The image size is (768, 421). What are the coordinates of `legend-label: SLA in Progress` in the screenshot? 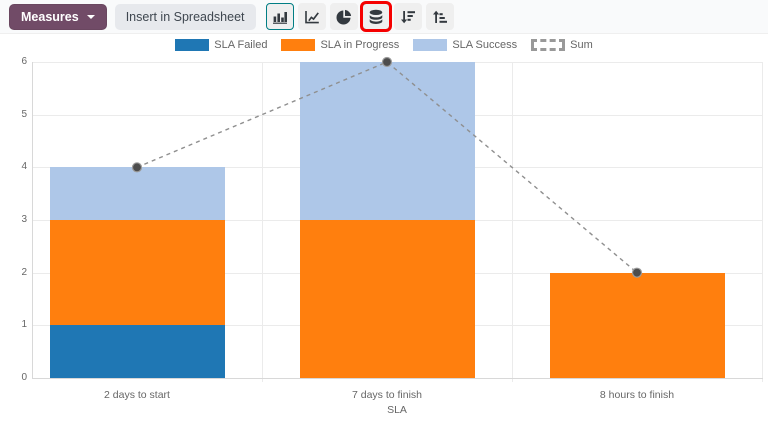 It's located at (360, 45).